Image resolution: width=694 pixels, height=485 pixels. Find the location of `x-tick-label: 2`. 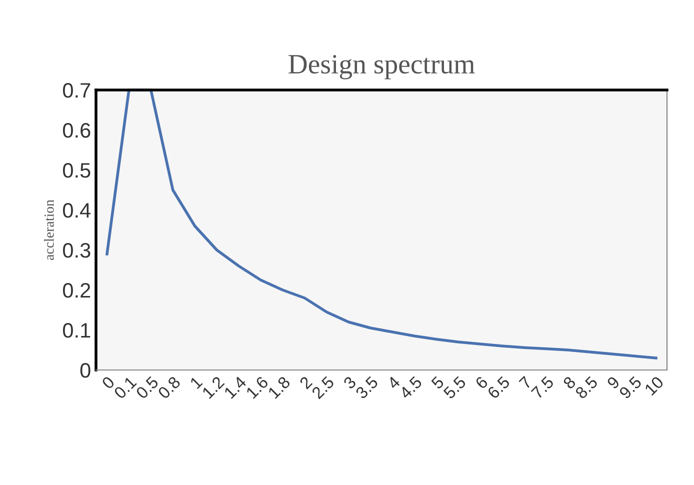

x-tick-label: 2 is located at coordinates (305, 383).